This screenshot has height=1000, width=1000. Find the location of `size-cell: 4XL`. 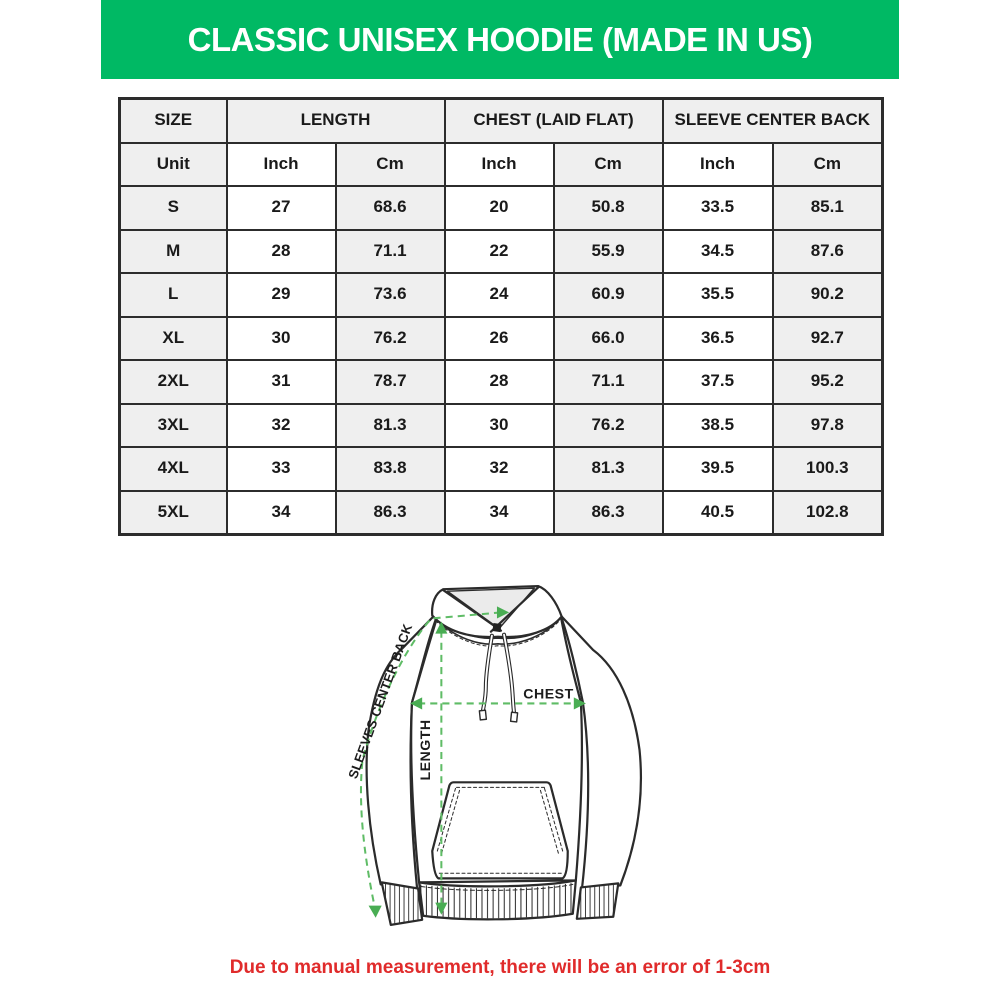

size-cell: 4XL is located at coordinates (173, 469).